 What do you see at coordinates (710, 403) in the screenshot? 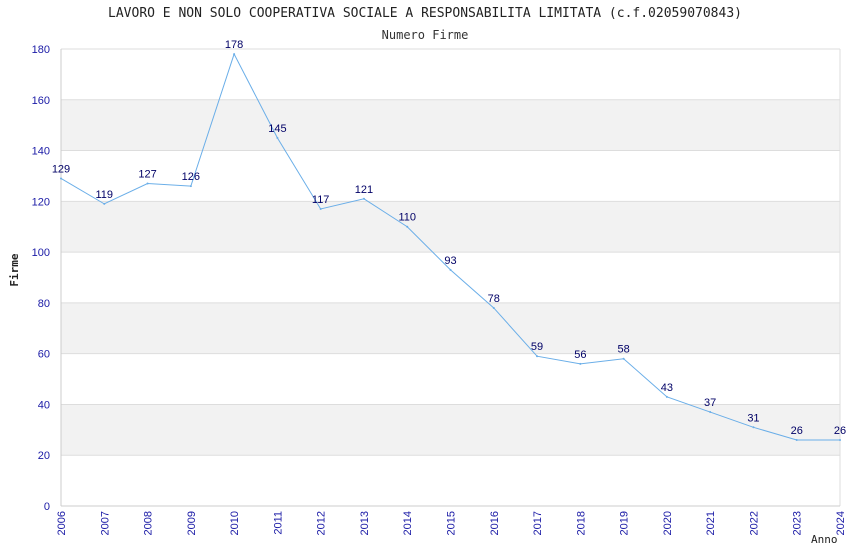
I see `data-label: 37` at bounding box center [710, 403].